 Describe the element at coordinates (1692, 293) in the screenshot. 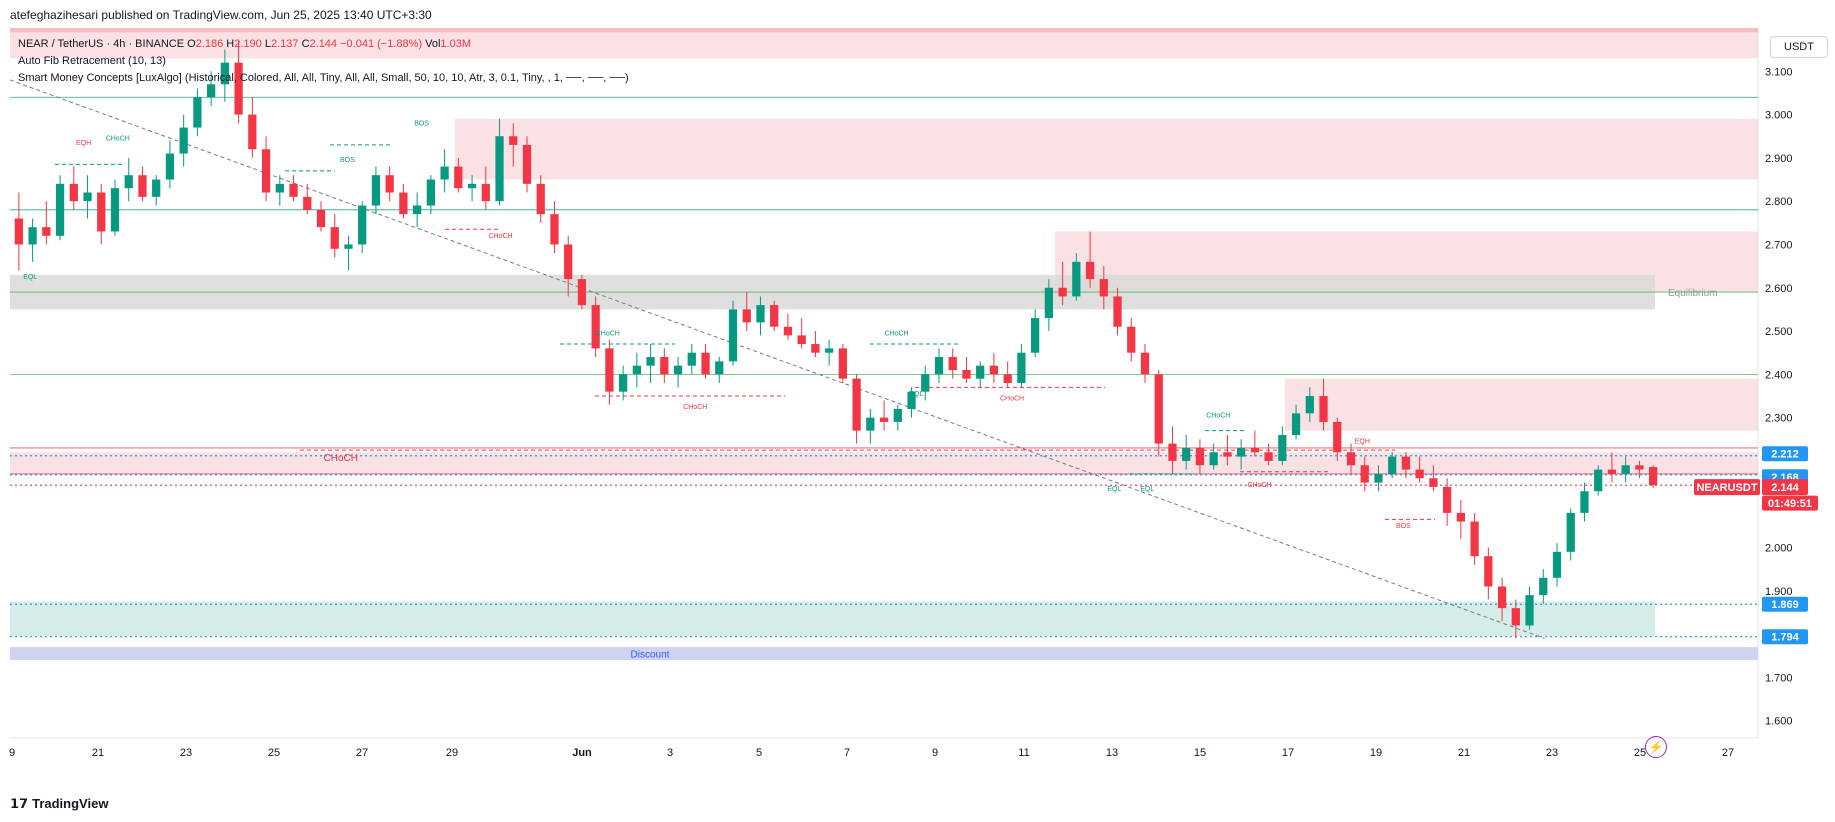

I see `zone-label-equilibrium: Equilibrium` at that location.